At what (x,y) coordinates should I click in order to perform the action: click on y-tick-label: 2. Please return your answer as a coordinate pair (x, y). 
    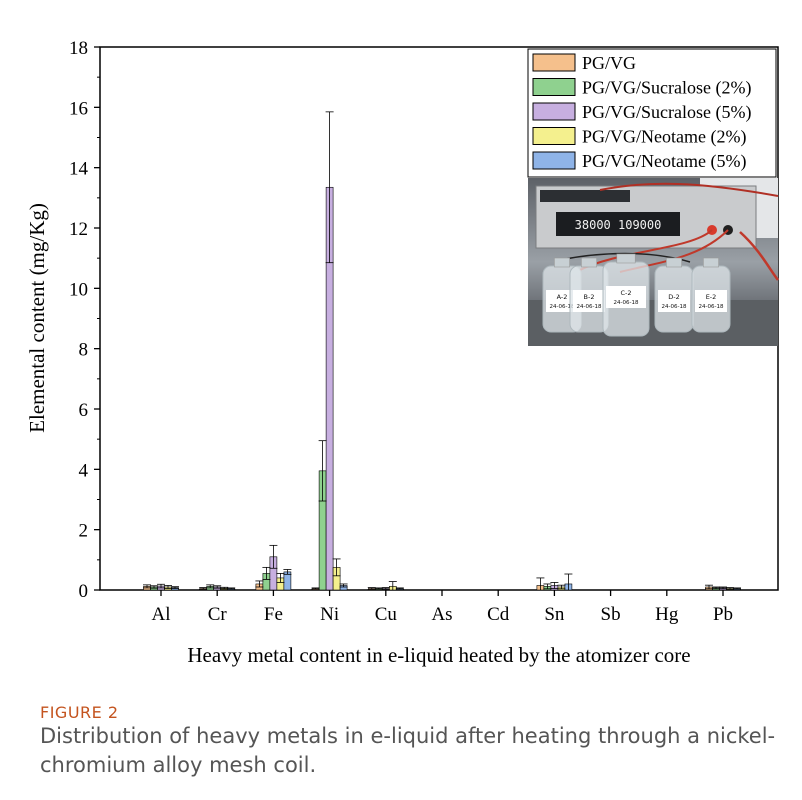
    Looking at the image, I should click on (84, 531).